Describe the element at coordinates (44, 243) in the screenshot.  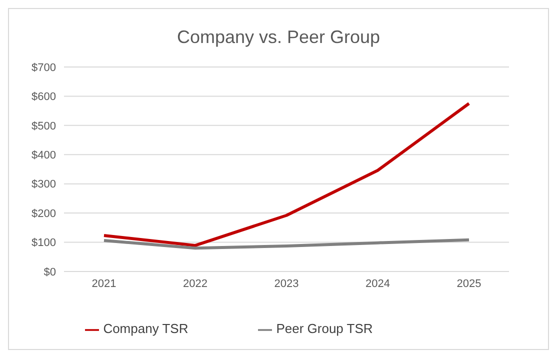
I see `y-tick-label: $100` at that location.